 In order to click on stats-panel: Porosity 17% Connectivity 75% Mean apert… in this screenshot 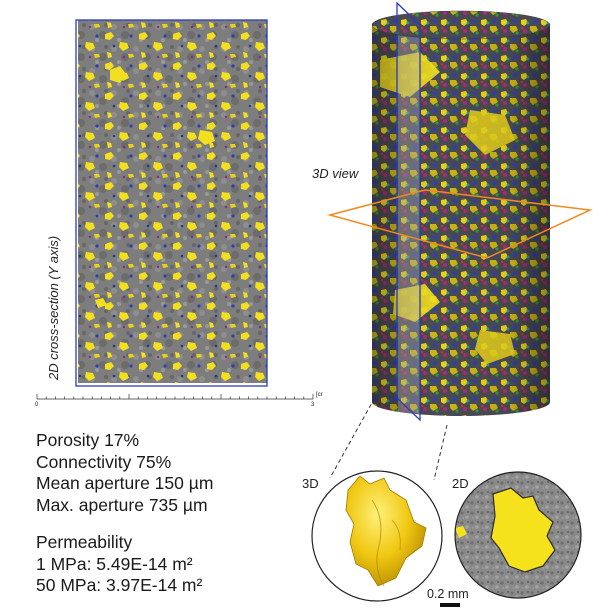, I will do `click(124, 513)`.